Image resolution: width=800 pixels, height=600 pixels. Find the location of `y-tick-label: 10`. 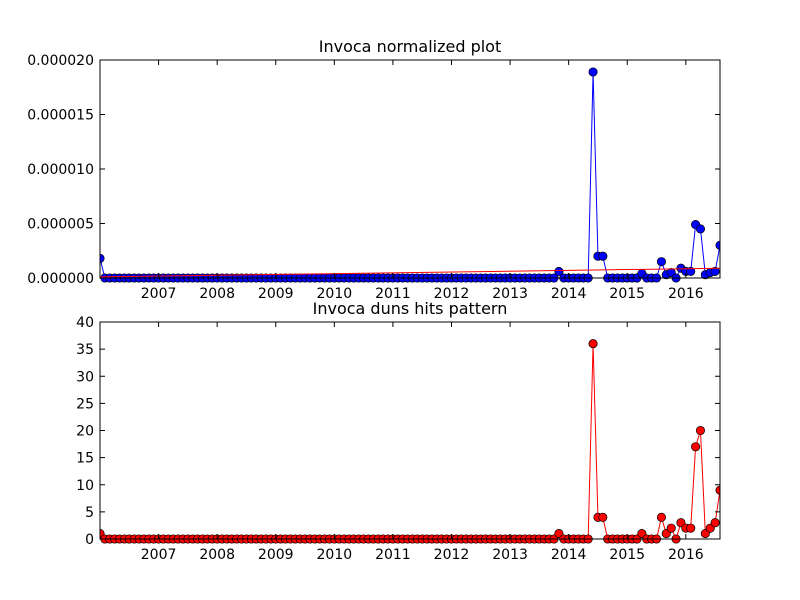

y-tick-label: 10 is located at coordinates (85, 486).